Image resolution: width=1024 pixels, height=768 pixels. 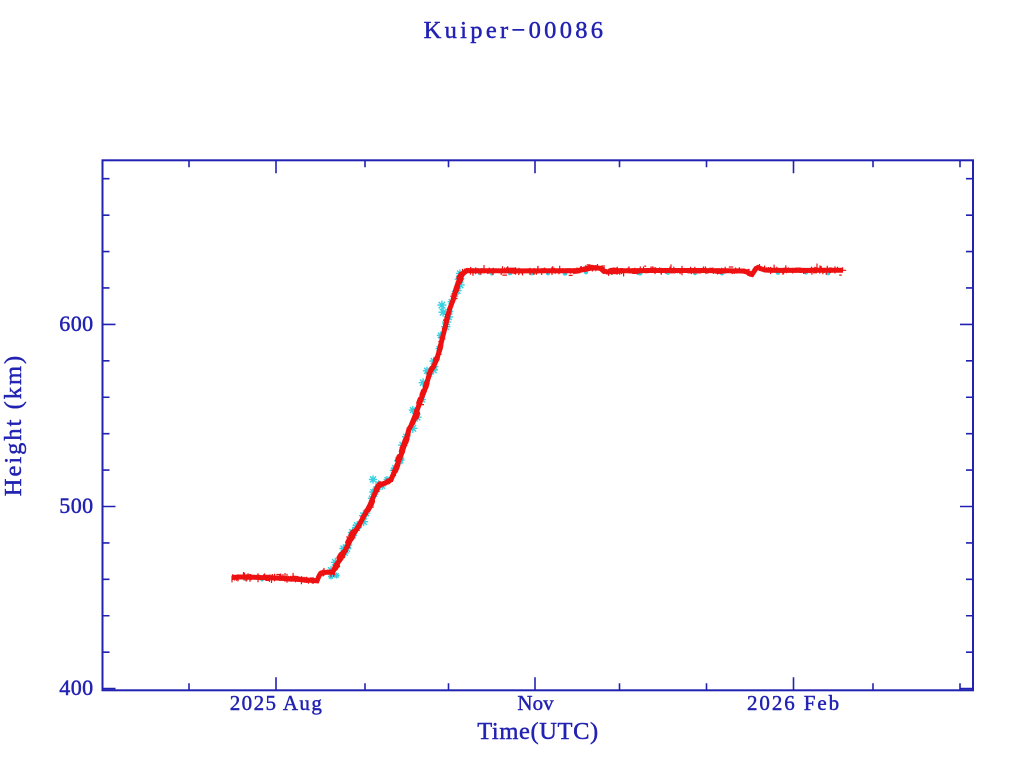 I want to click on svg-text: 400, so click(x=76, y=687).